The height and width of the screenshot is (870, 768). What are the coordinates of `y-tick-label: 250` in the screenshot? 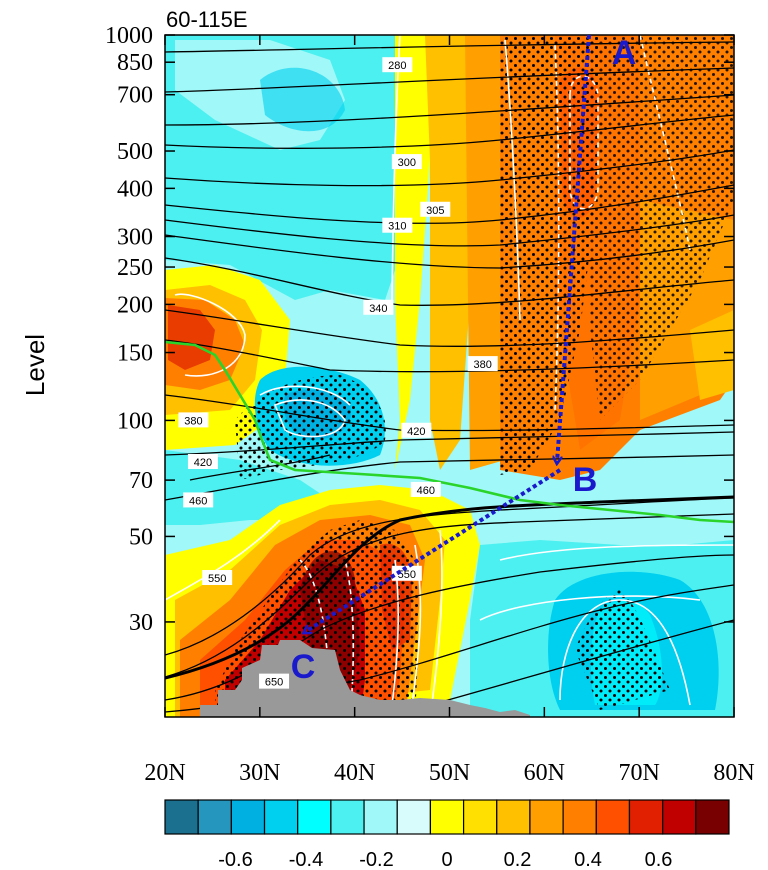 It's located at (135, 268).